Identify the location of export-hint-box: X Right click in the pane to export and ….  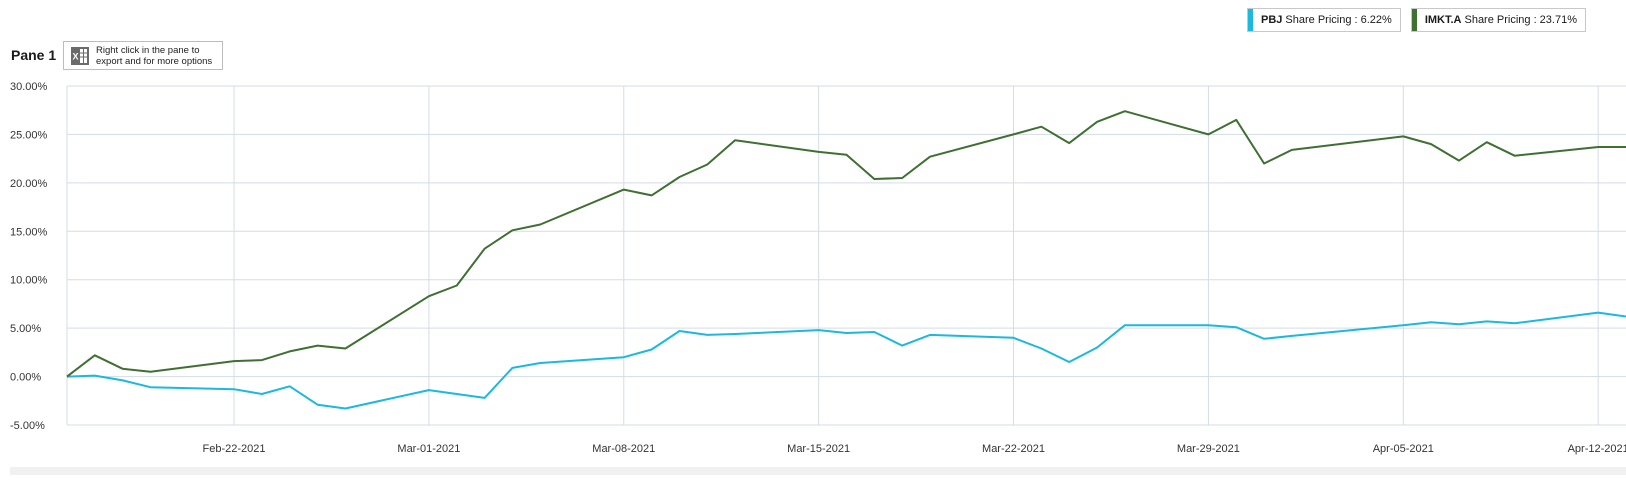
(143, 55).